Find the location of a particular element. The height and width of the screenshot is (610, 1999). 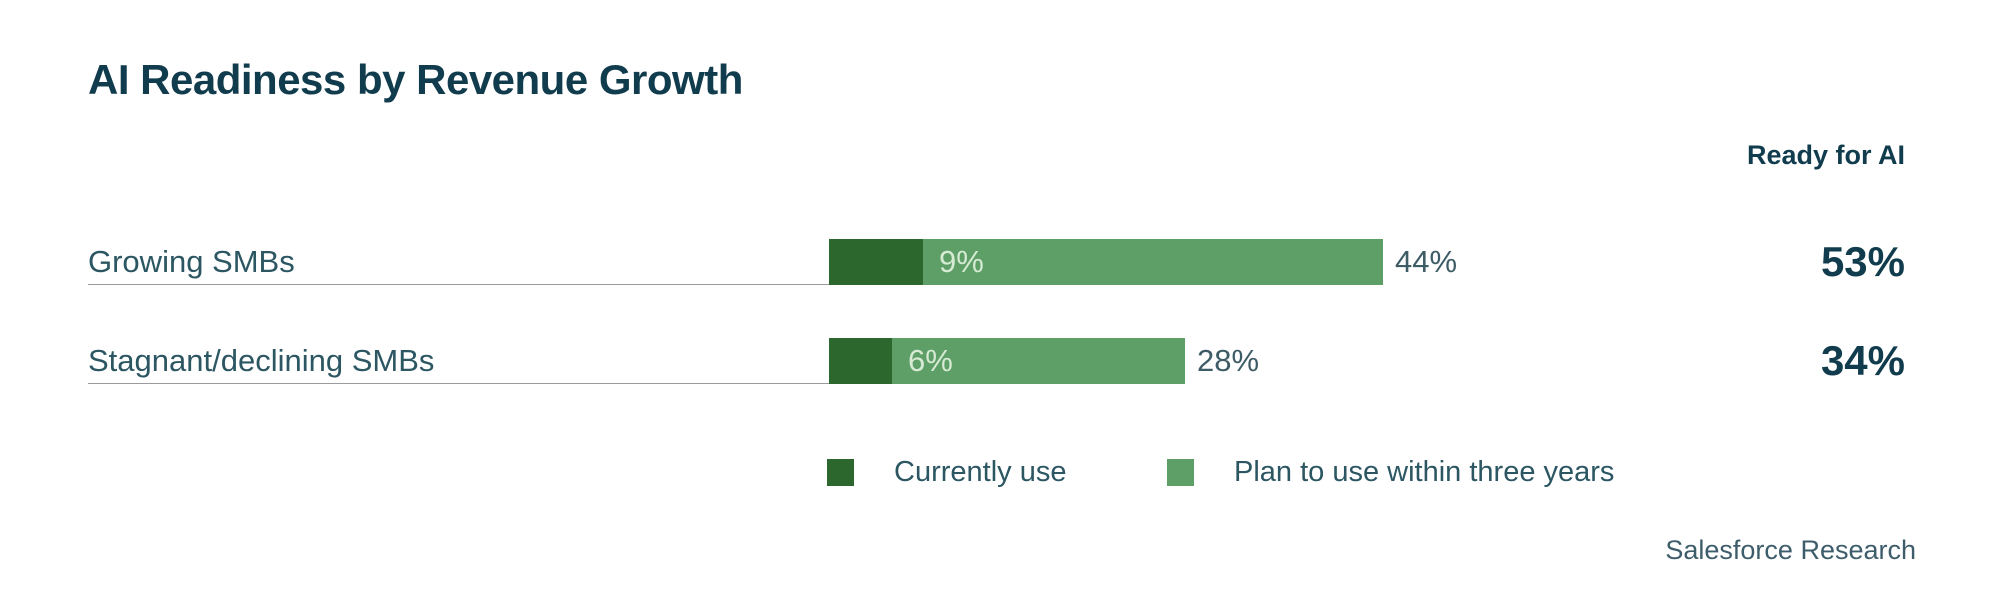

category-label: Stagnant/declining SMBs is located at coordinates (261, 360).